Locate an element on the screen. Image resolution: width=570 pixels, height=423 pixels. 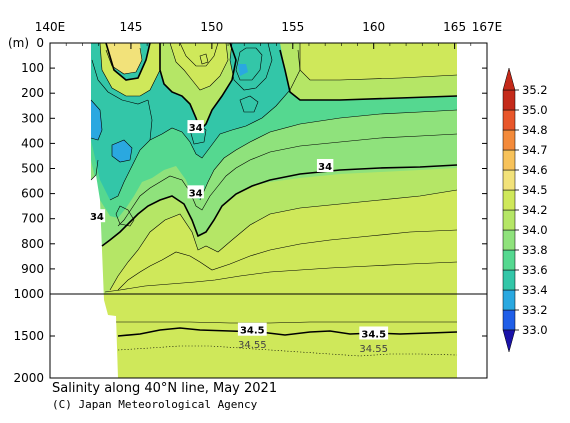
contour-line-s is located at coordinates (249, 104).